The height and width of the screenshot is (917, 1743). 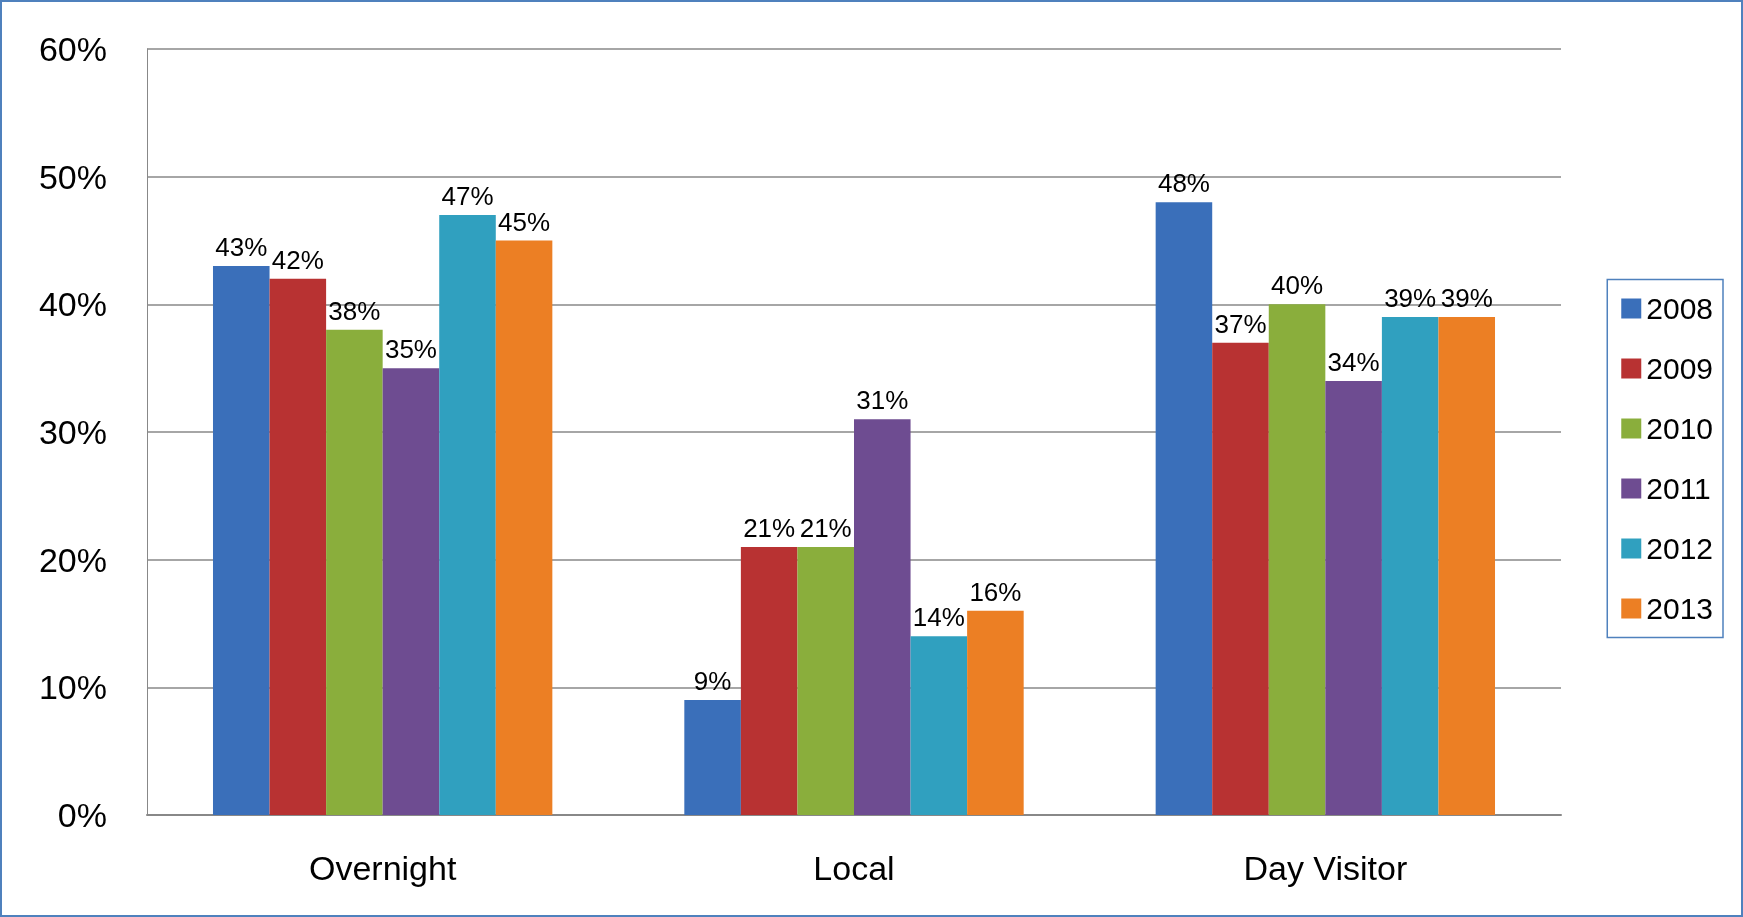 I want to click on data-label: 34%, so click(x=1353, y=361).